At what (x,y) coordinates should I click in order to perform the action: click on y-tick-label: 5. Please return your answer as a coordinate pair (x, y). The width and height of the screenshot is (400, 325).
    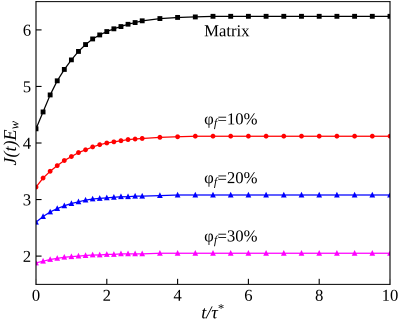
    Looking at the image, I should click on (27, 86).